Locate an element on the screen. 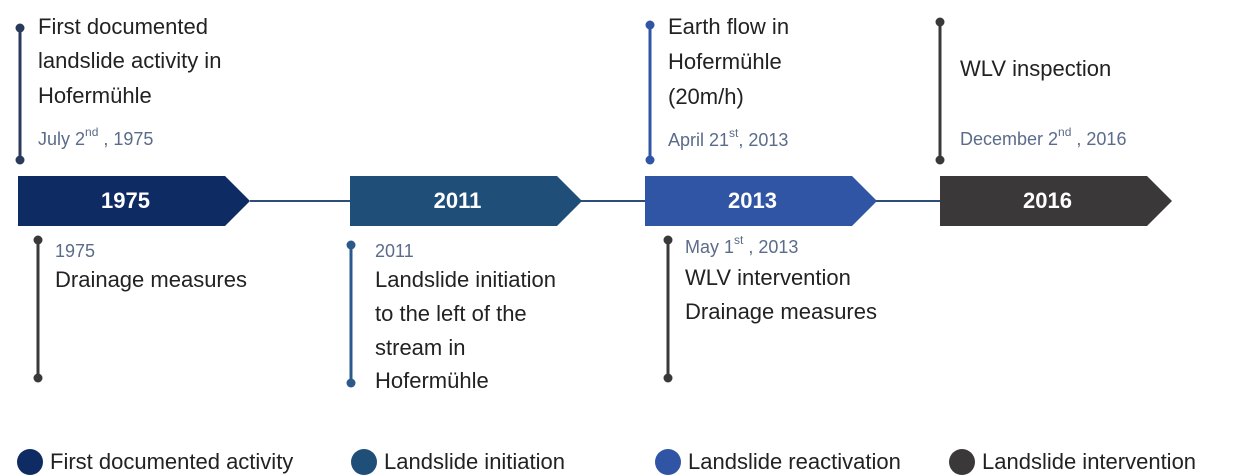 Image resolution: width=1253 pixels, height=476 pixels. event-text: (20m/h) is located at coordinates (706, 96).